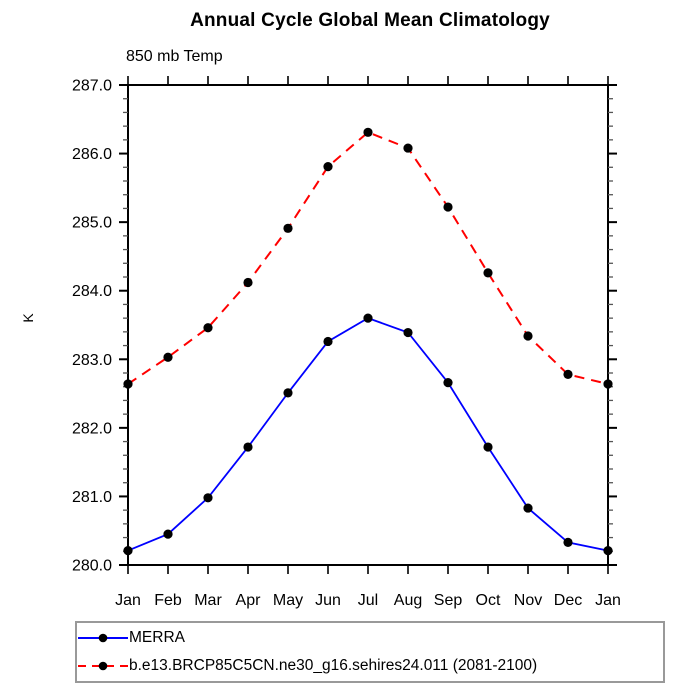 The width and height of the screenshot is (700, 700). What do you see at coordinates (103, 666) in the screenshot?
I see `model-line-sample-icon` at bounding box center [103, 666].